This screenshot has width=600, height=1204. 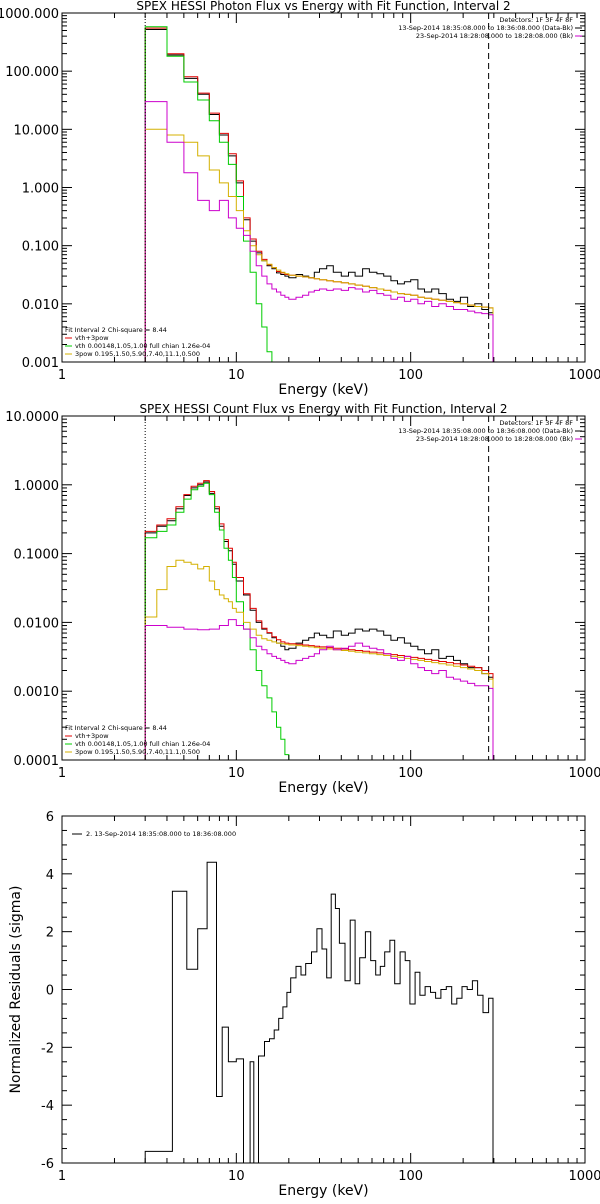 I want to click on y-tick-label: 2, so click(x=50, y=933).